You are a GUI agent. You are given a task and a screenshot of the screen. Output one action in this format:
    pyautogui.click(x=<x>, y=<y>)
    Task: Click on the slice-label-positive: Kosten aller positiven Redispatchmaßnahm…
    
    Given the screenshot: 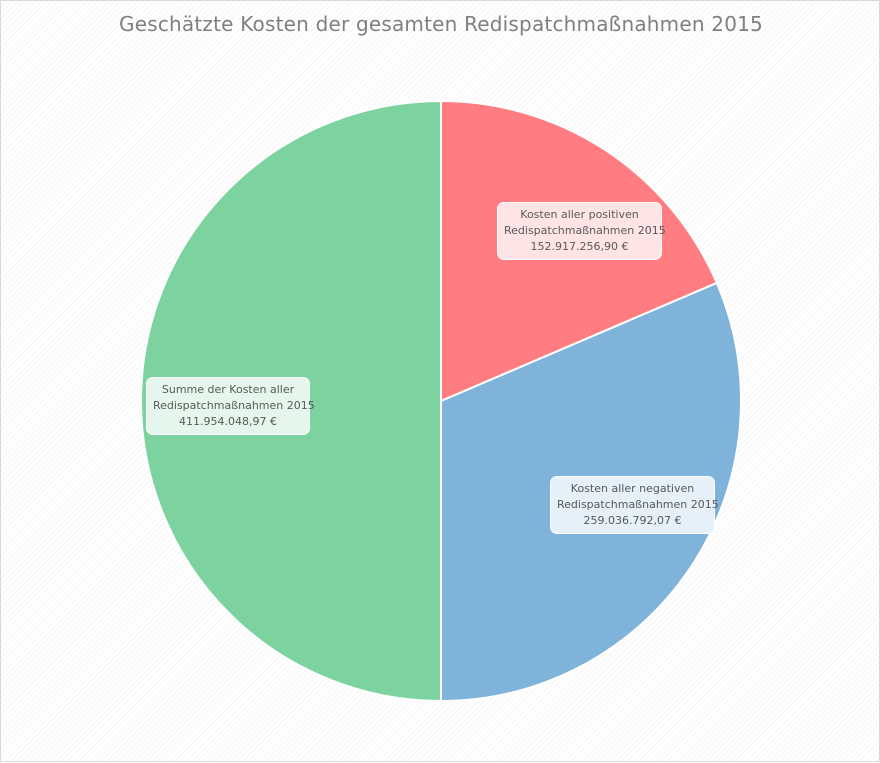 What is the action you would take?
    pyautogui.click(x=581, y=231)
    